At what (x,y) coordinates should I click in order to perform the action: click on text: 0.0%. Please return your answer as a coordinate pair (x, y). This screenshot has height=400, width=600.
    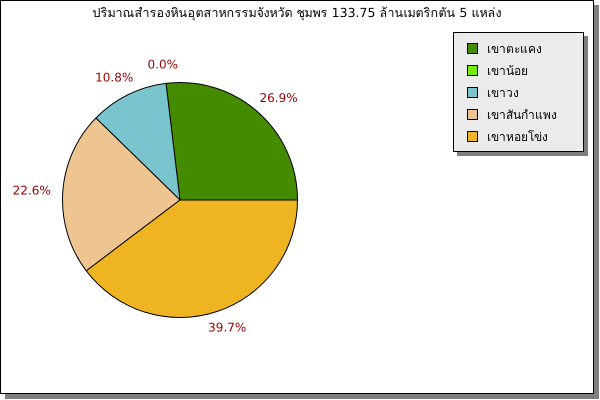
    Looking at the image, I should click on (163, 65).